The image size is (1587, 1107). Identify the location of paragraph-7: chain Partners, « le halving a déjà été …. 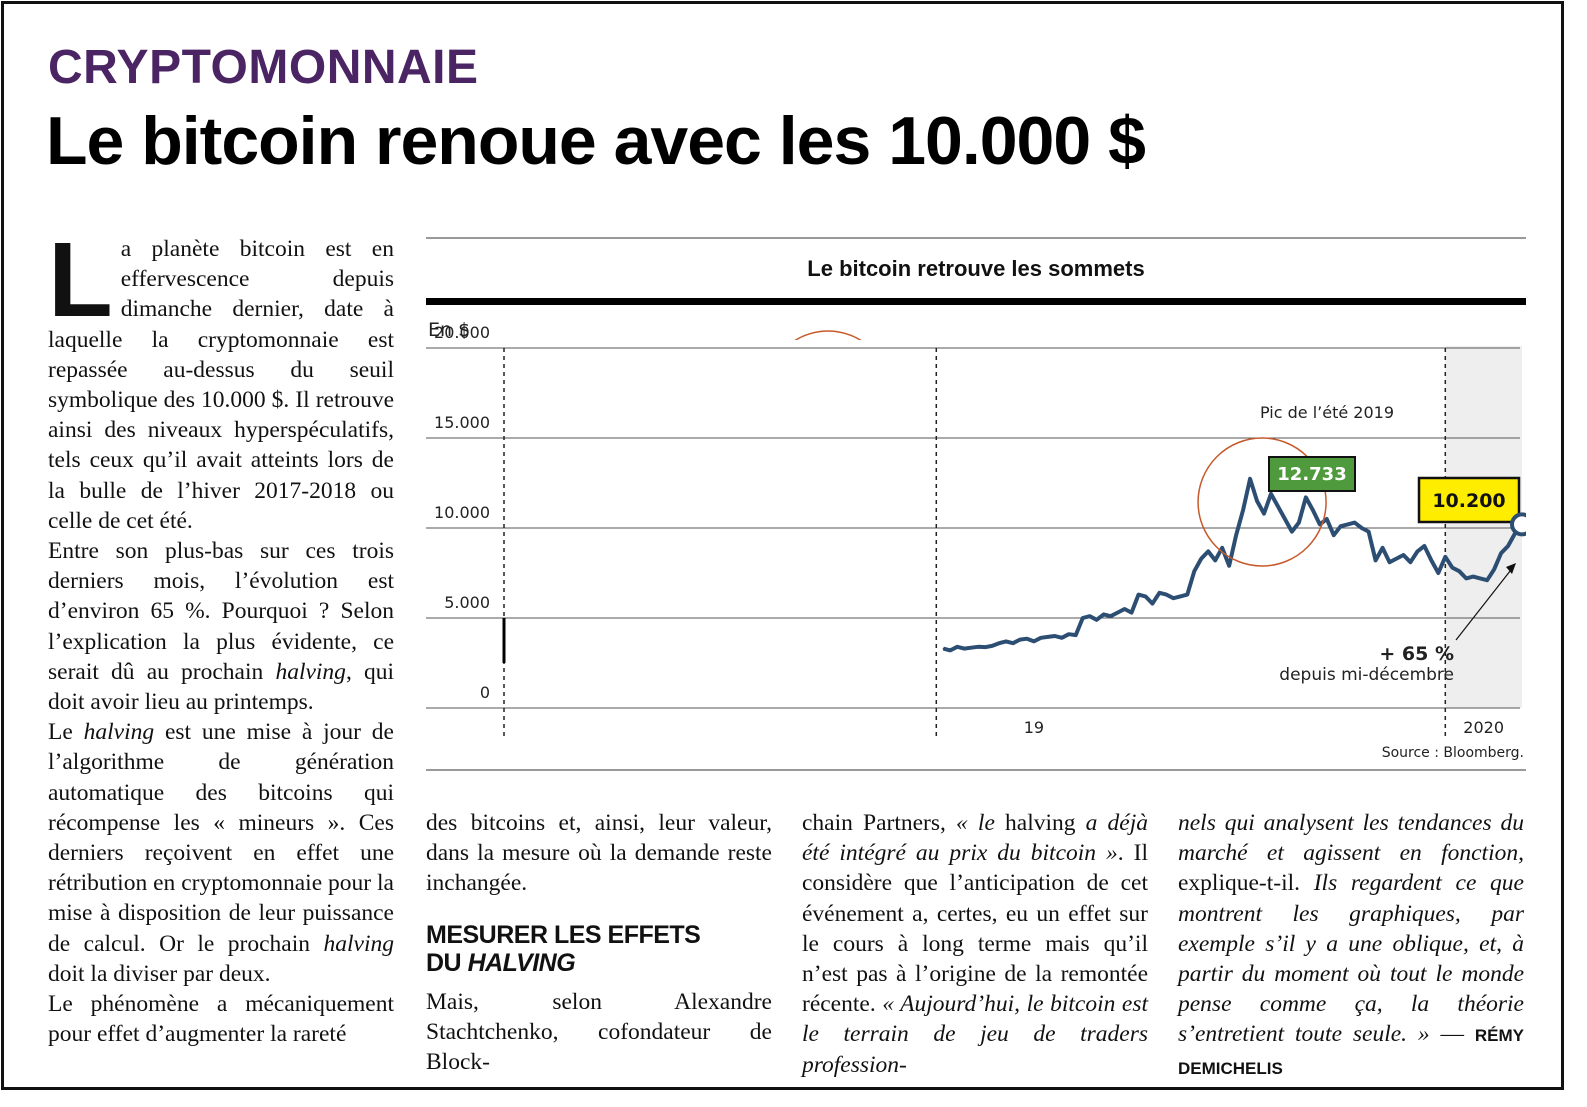
(975, 944).